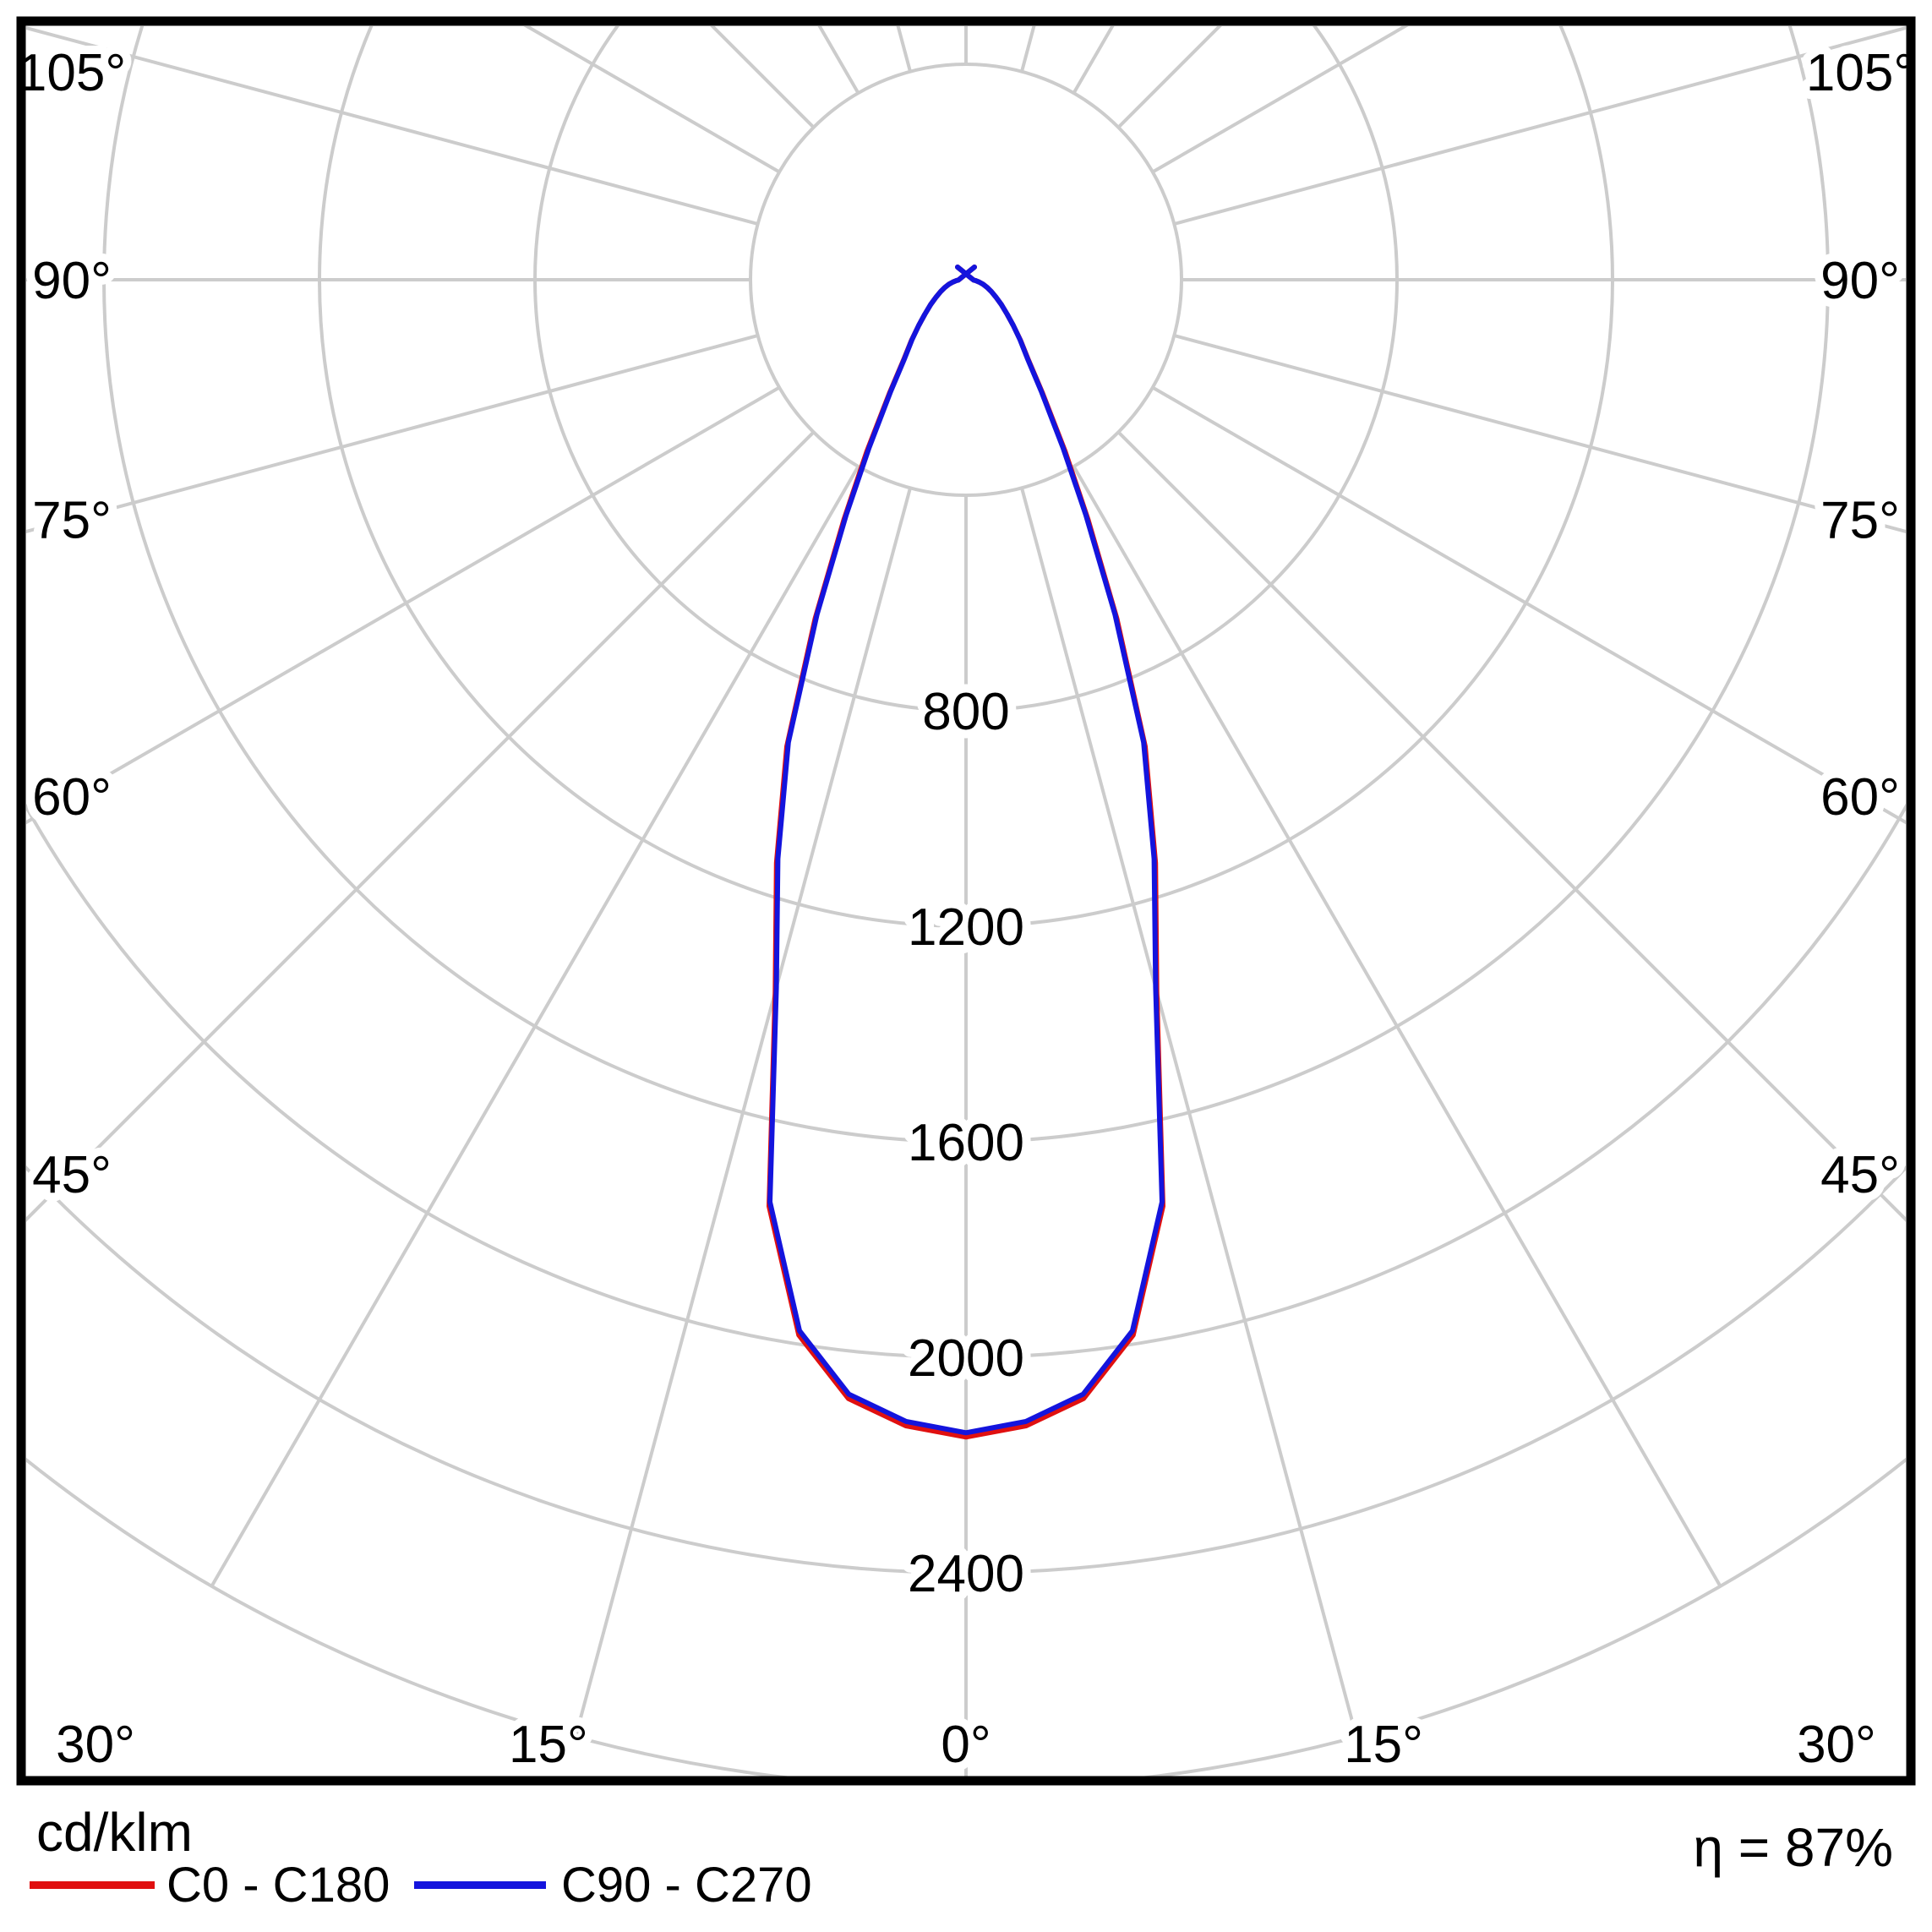 This screenshot has height=1932, width=1932. Describe the element at coordinates (1860, 520) in the screenshot. I see `angle-label-right: 75°` at that location.